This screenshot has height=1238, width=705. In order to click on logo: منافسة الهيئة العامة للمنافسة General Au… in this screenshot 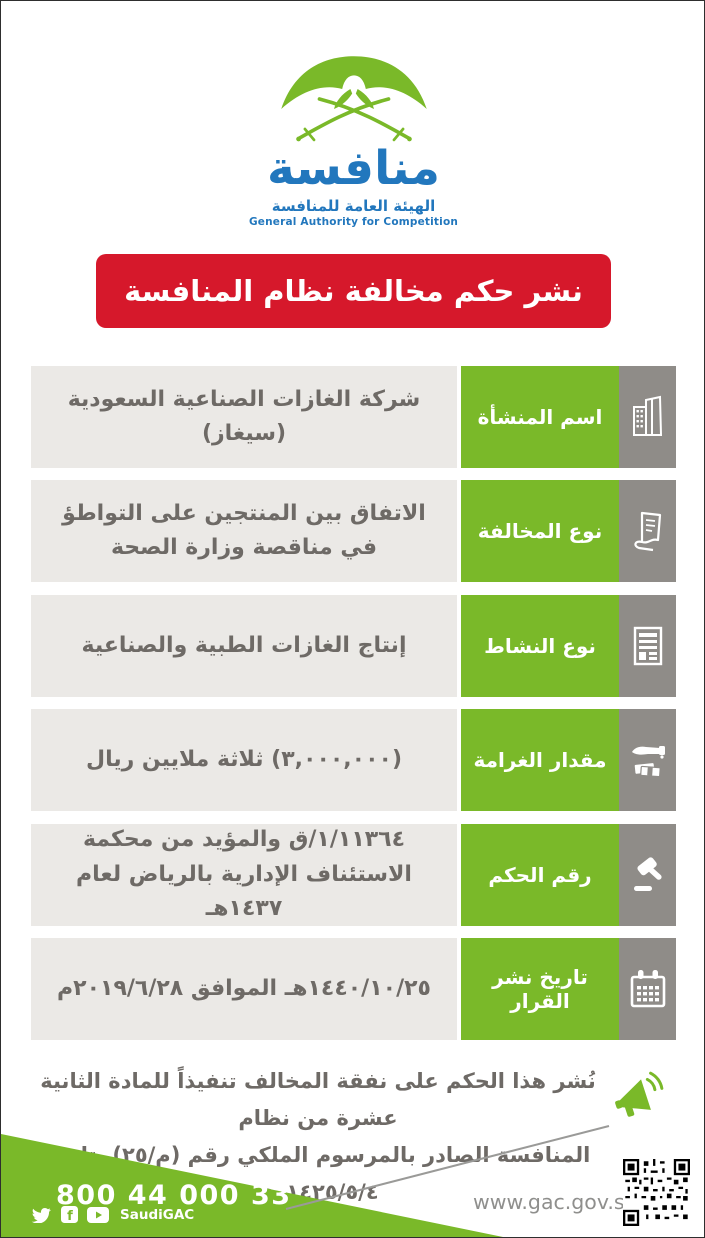, I will do `click(352, 138)`.